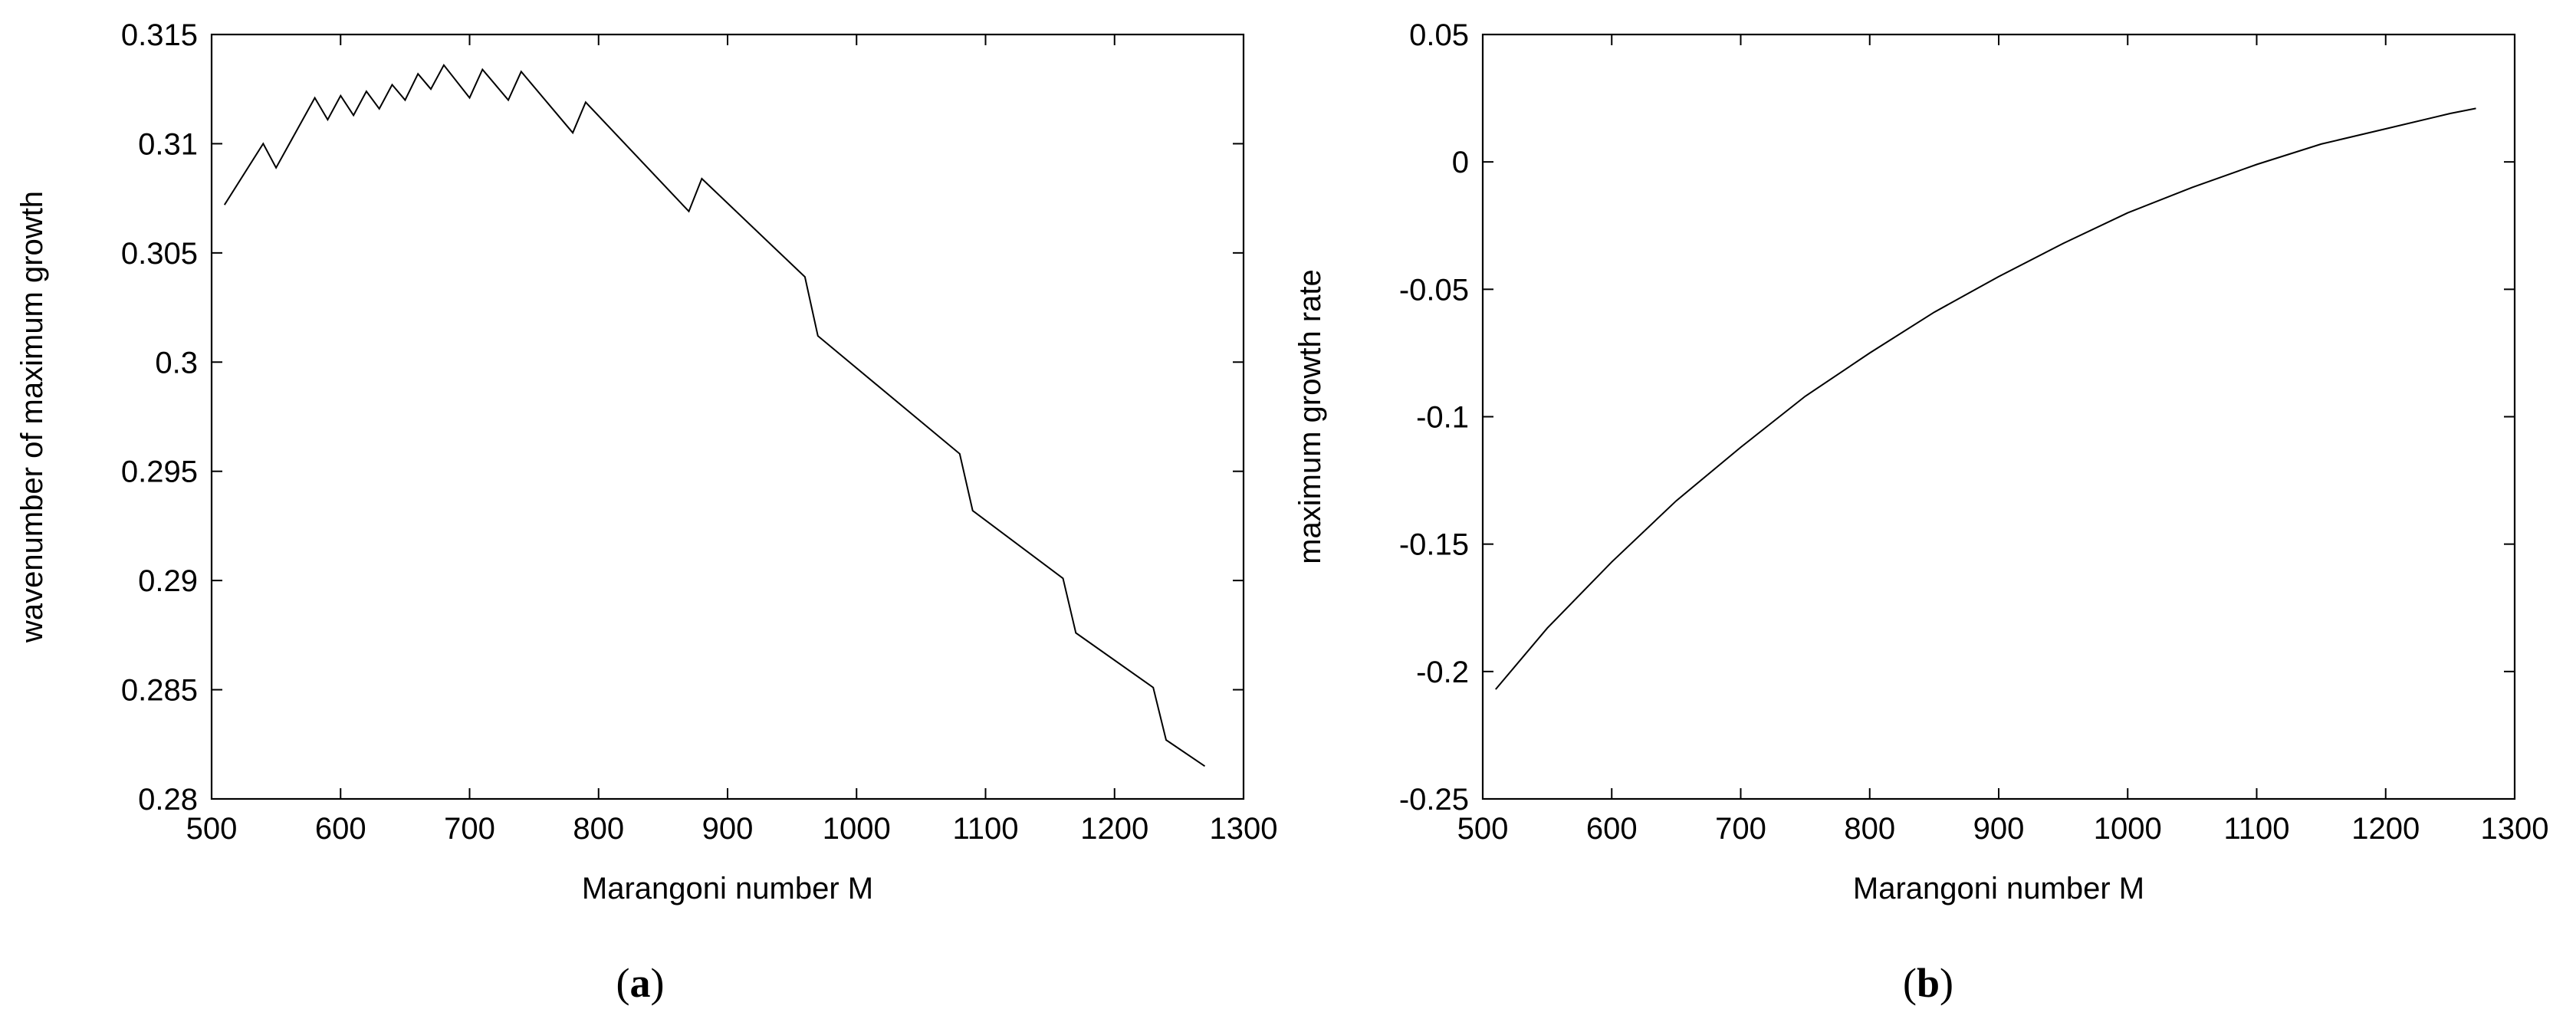 The image size is (2576, 1032). I want to click on y-axis-label: maximum growth rate, so click(1310, 417).